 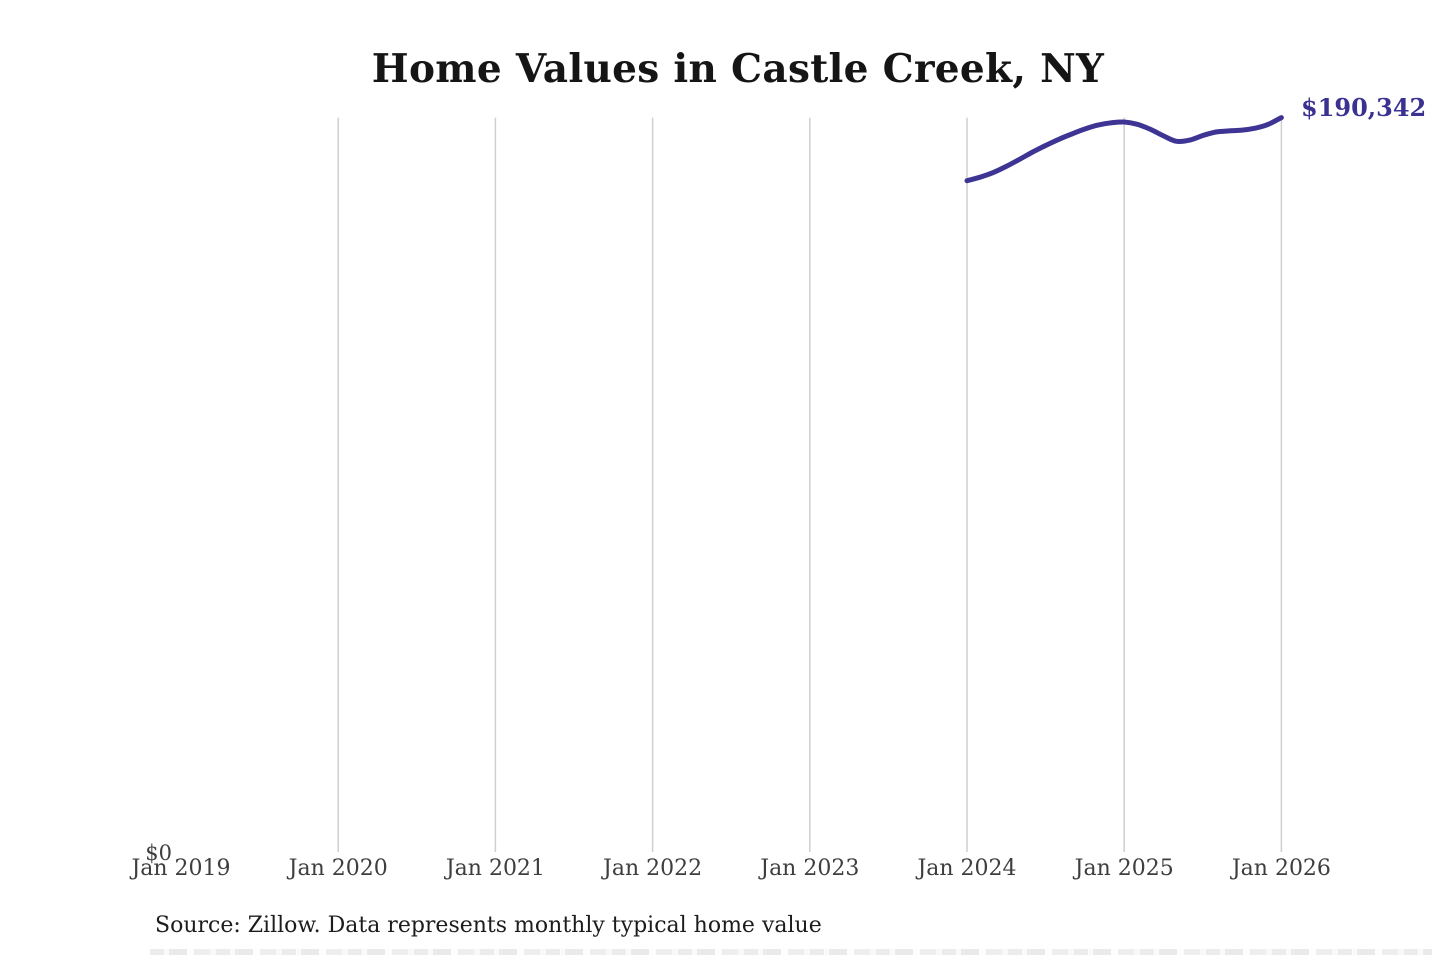 What do you see at coordinates (738, 69) in the screenshot?
I see `chart-title: Home Values in Castle Creek, NY` at bounding box center [738, 69].